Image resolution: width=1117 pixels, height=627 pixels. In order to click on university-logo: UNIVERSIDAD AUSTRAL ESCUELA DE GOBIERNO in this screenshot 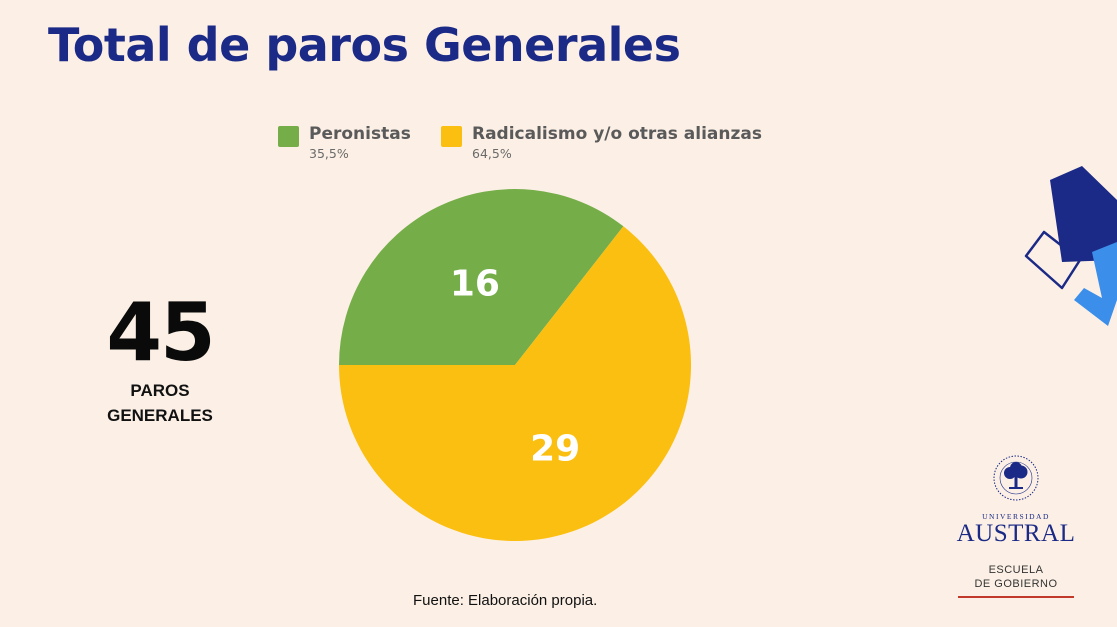, I will do `click(1016, 523)`.